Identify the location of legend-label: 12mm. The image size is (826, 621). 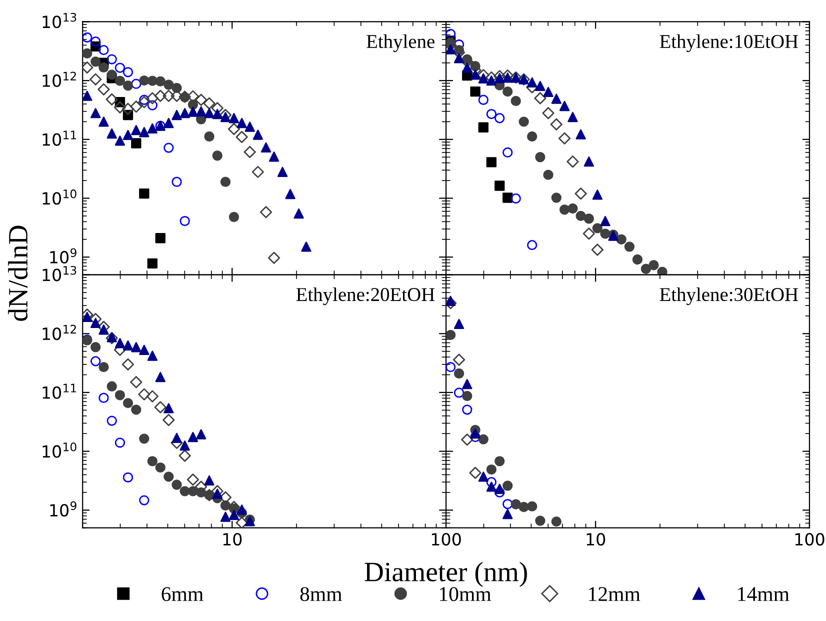
(614, 594).